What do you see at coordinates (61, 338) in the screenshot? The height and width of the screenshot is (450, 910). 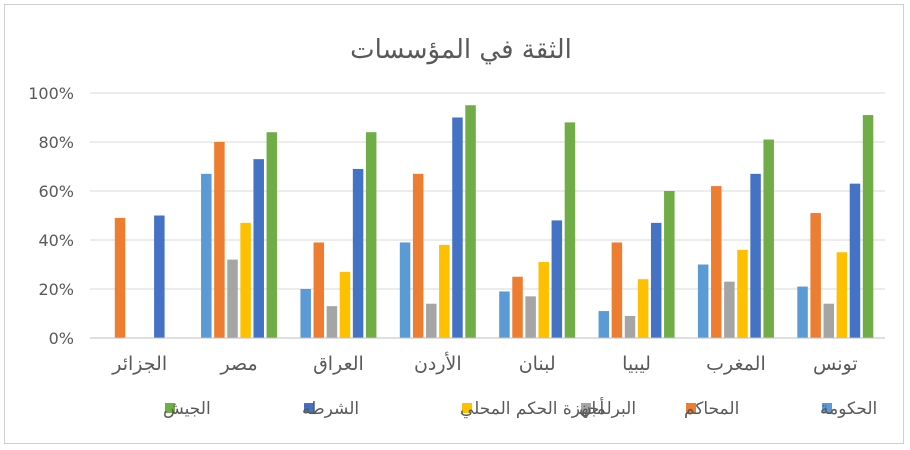 I see `y-tick-label: 0%` at bounding box center [61, 338].